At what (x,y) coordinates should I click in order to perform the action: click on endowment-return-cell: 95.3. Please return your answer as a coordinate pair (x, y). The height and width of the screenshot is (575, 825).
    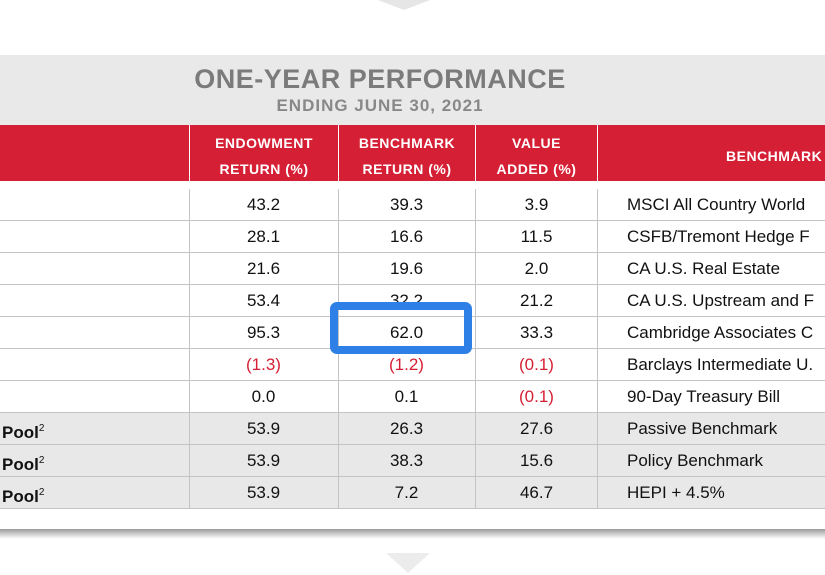
    Looking at the image, I should click on (263, 332).